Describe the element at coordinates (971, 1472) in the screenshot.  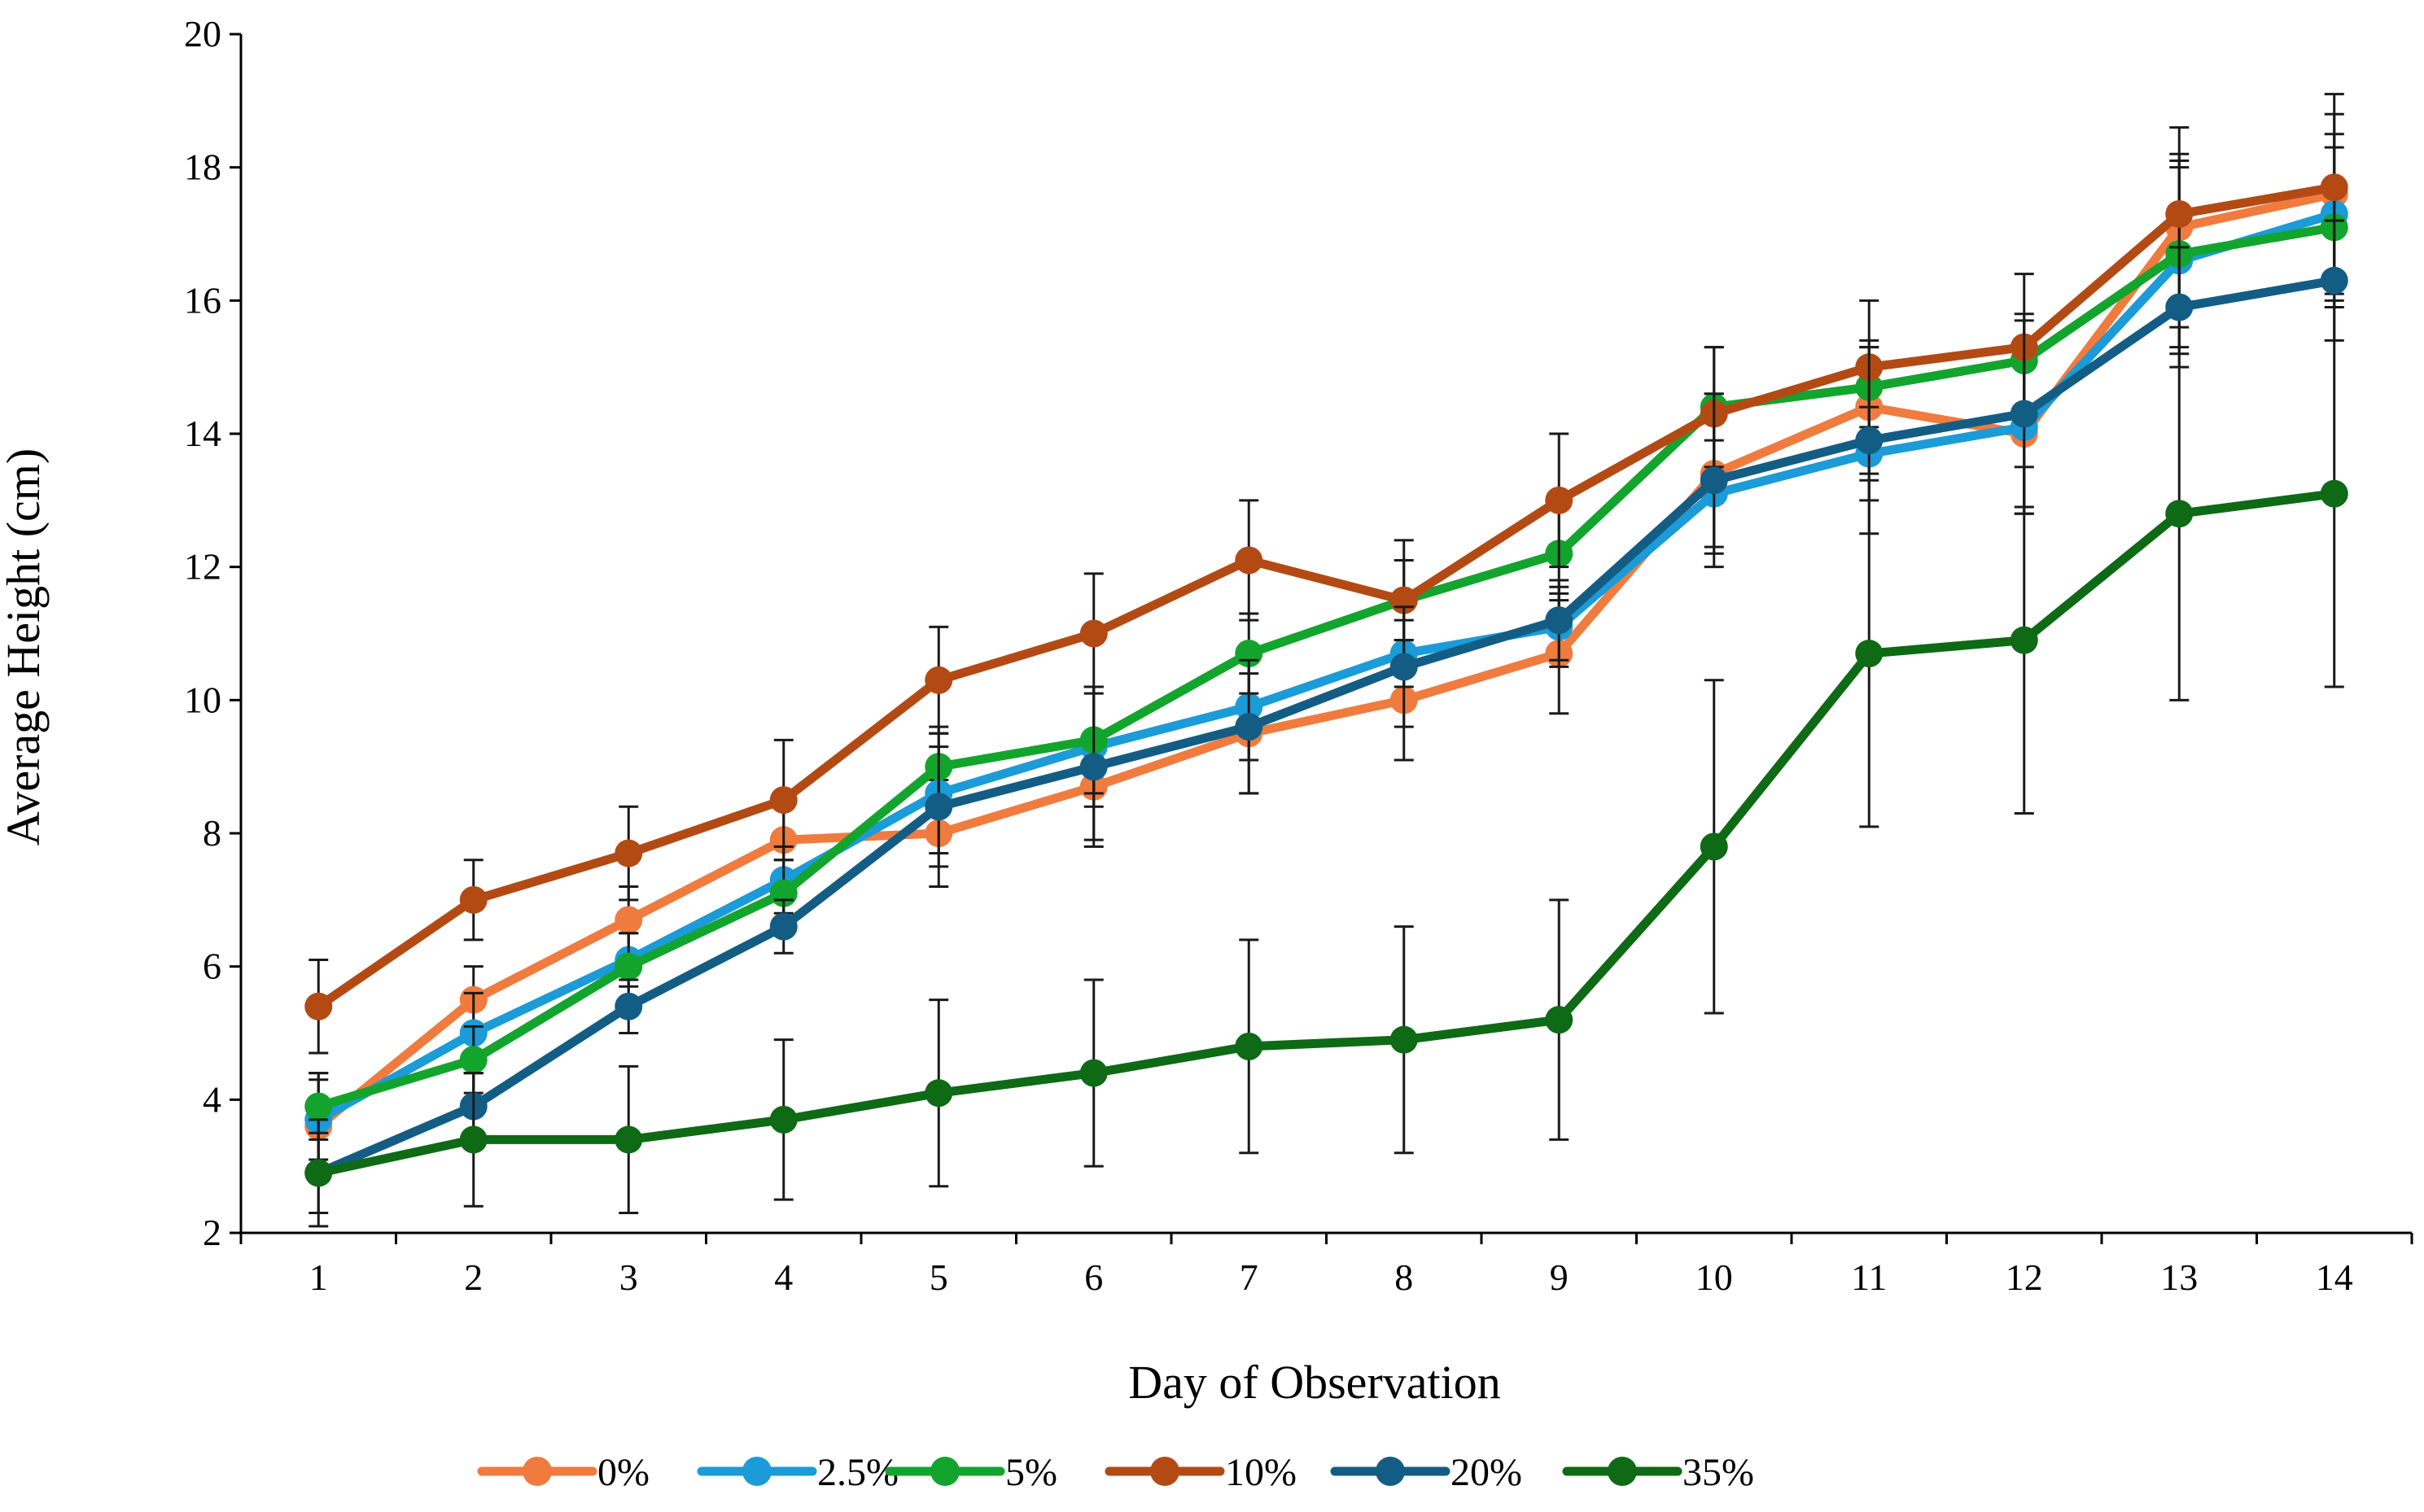
I see `legend-item: 5%` at that location.